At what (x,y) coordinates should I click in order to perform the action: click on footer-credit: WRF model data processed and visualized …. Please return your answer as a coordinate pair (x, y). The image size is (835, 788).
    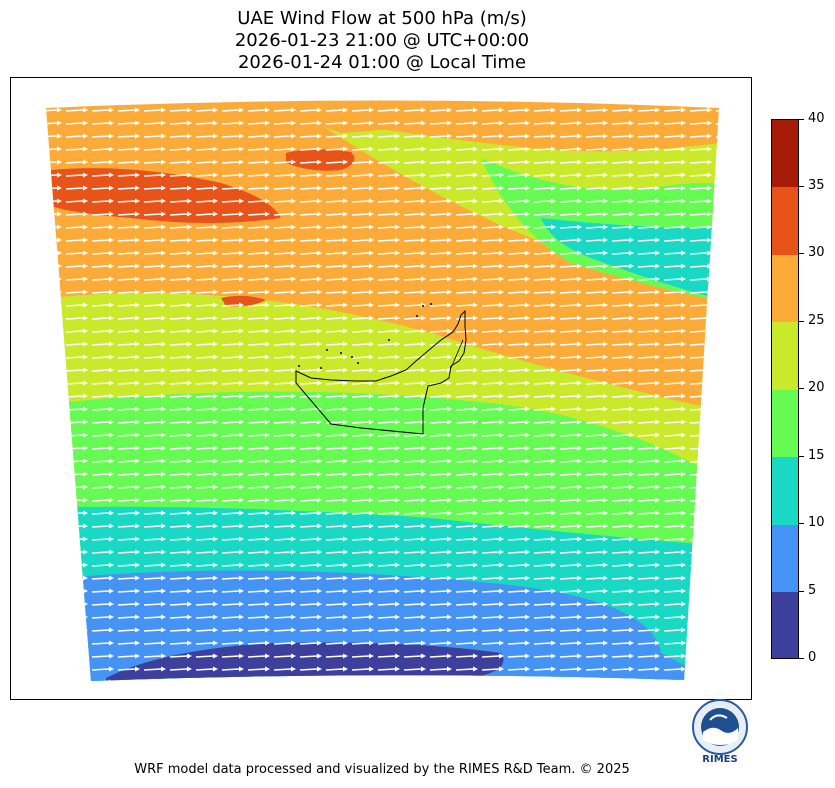
    Looking at the image, I should click on (382, 769).